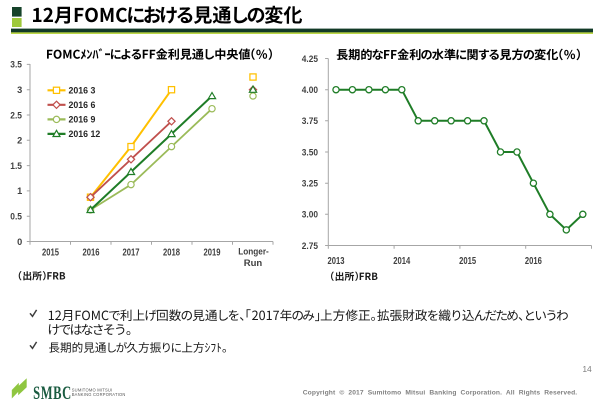 The image size is (600, 404). What do you see at coordinates (52, 394) in the screenshot?
I see `svg-text: SMBC` at bounding box center [52, 394].